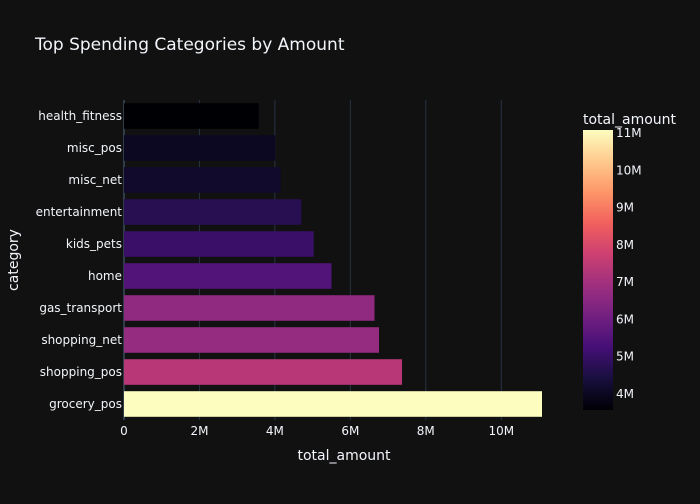 The image size is (700, 504). I want to click on bar-grocery-pos, so click(333, 404).